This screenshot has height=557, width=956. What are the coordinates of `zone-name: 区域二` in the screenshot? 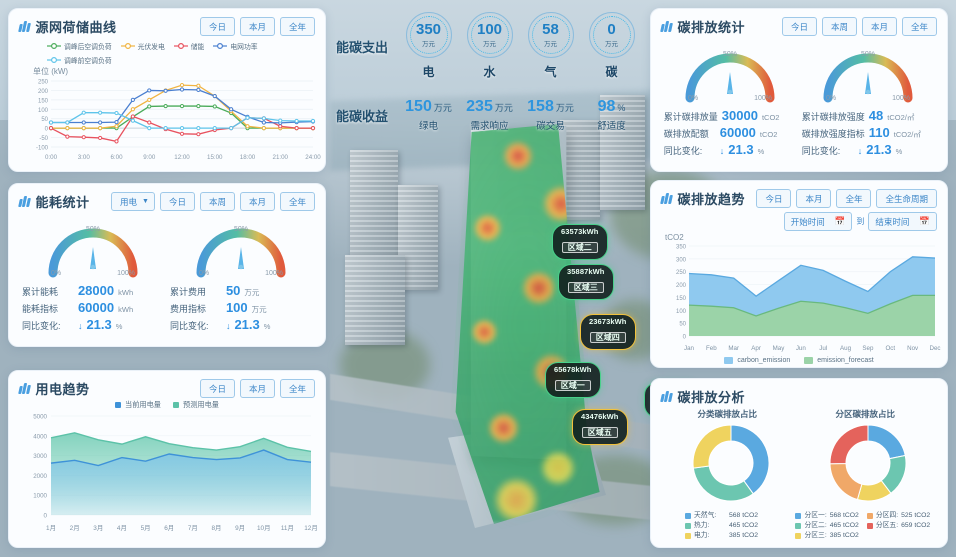 It's located at (579, 247).